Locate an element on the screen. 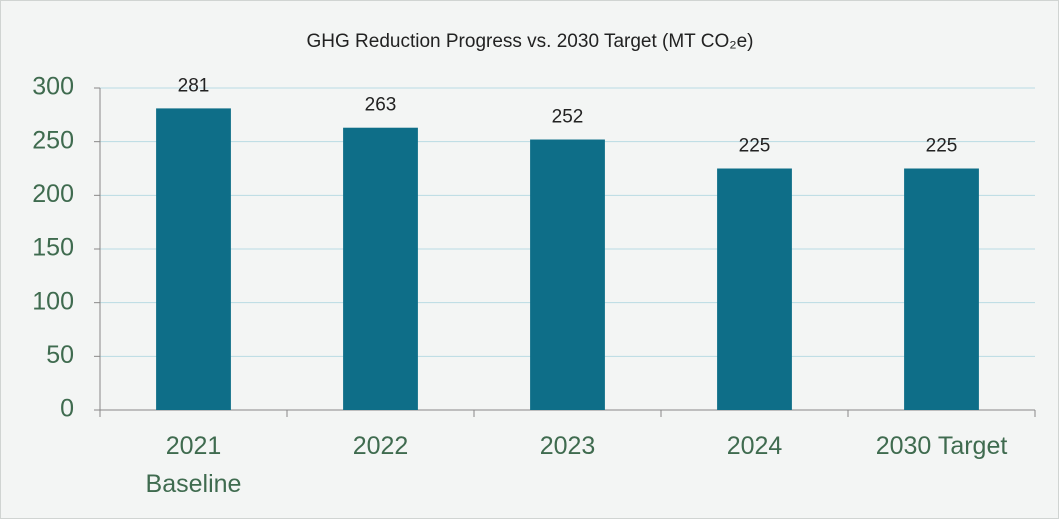 Image resolution: width=1059 pixels, height=519 pixels. x-tick-label: 2030 Target is located at coordinates (942, 446).